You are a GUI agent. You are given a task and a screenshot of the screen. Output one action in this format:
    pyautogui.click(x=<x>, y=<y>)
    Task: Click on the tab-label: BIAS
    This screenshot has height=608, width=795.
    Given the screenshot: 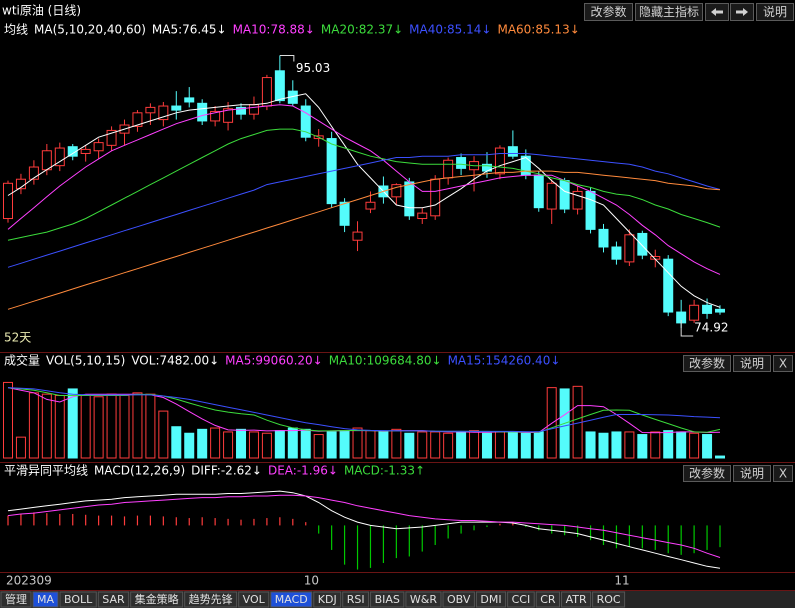 What is the action you would take?
    pyautogui.click(x=387, y=599)
    